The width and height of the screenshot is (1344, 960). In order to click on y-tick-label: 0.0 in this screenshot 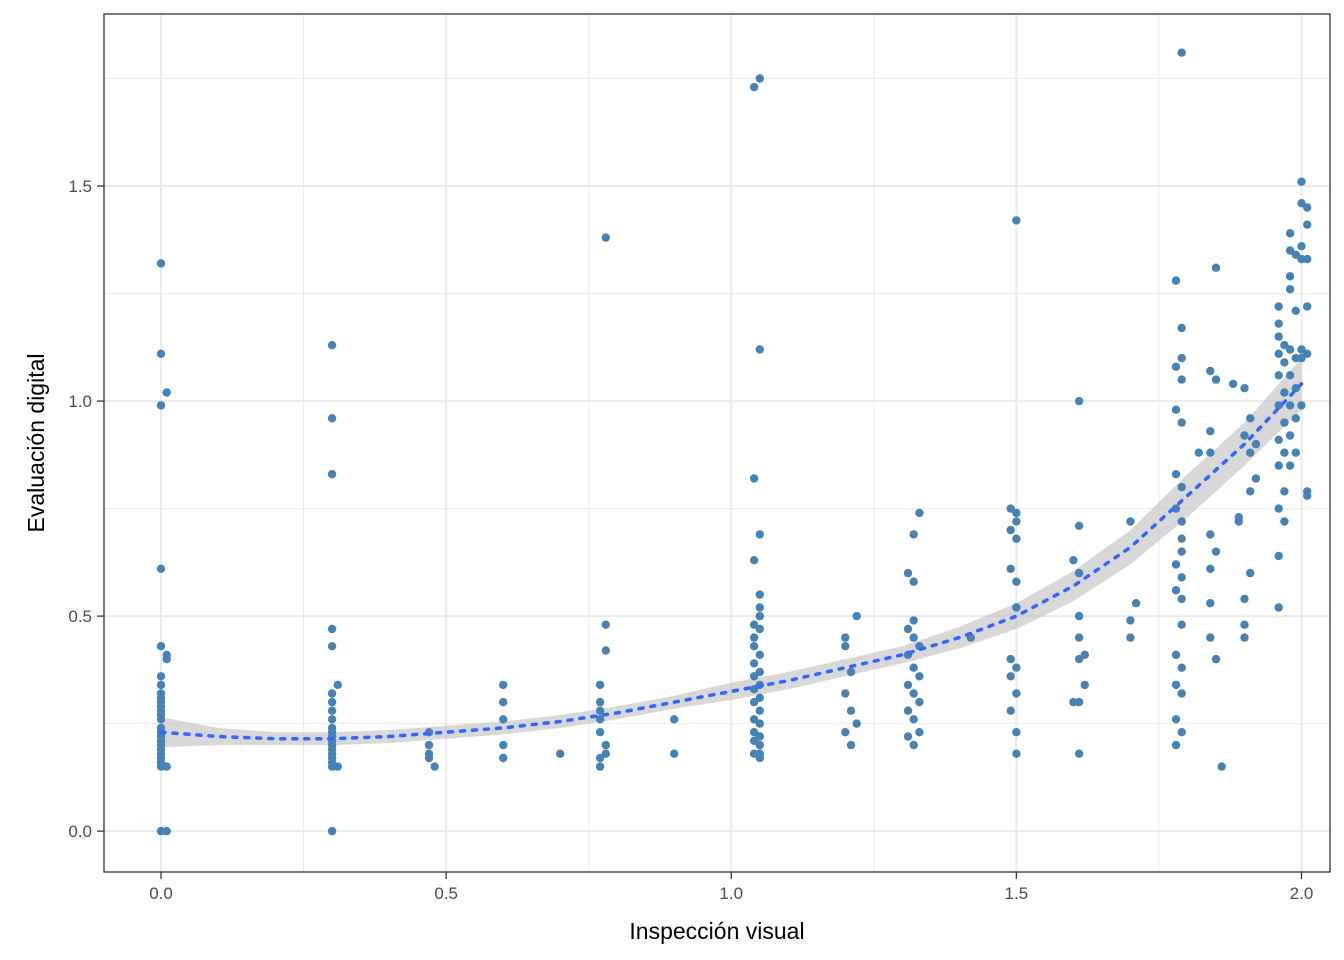, I will do `click(80, 831)`.